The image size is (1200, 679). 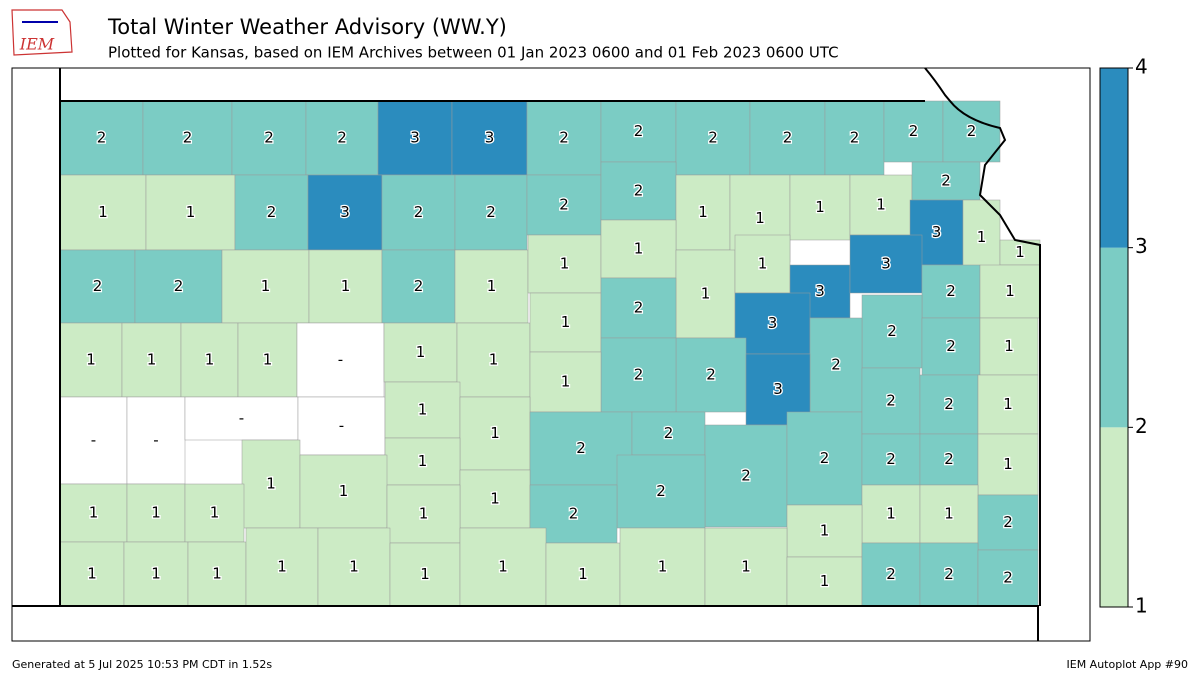 What do you see at coordinates (37, 44) in the screenshot?
I see `logo-text: IEM` at bounding box center [37, 44].